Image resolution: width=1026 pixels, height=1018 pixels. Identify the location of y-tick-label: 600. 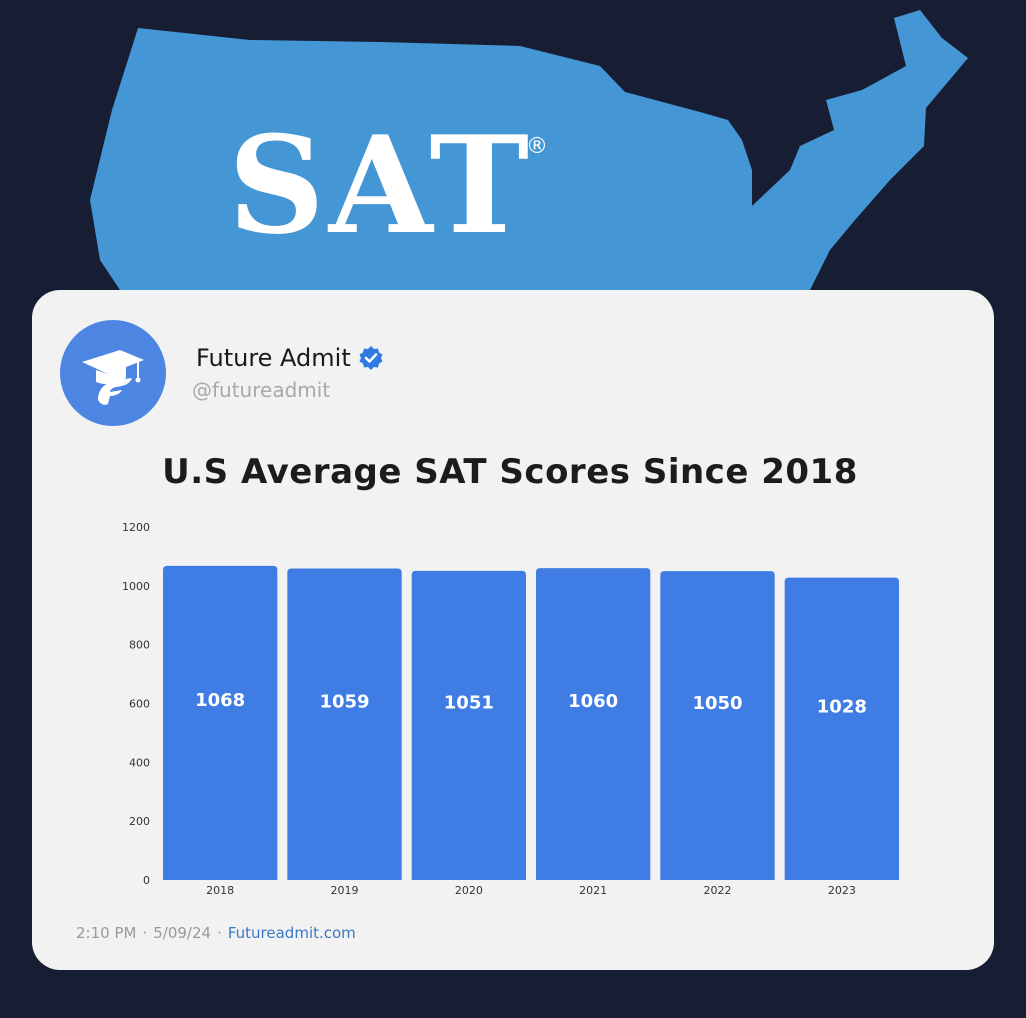
(139, 704).